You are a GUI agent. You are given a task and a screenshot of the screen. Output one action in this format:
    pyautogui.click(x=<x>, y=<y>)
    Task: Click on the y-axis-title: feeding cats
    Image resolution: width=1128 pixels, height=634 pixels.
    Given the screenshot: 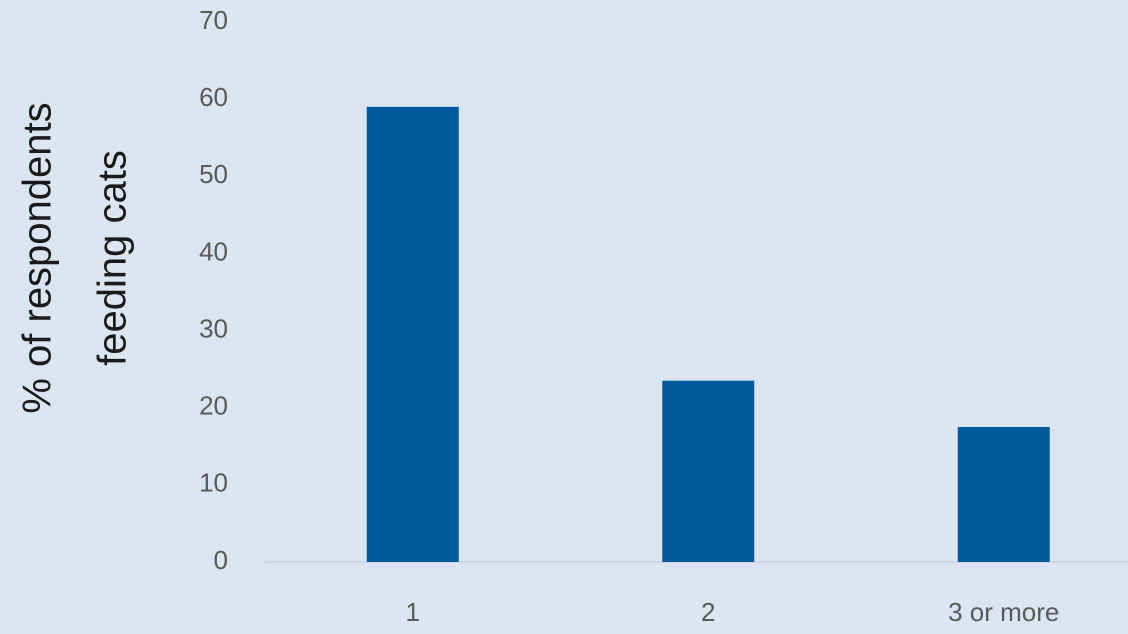 What is the action you would take?
    pyautogui.click(x=113, y=258)
    